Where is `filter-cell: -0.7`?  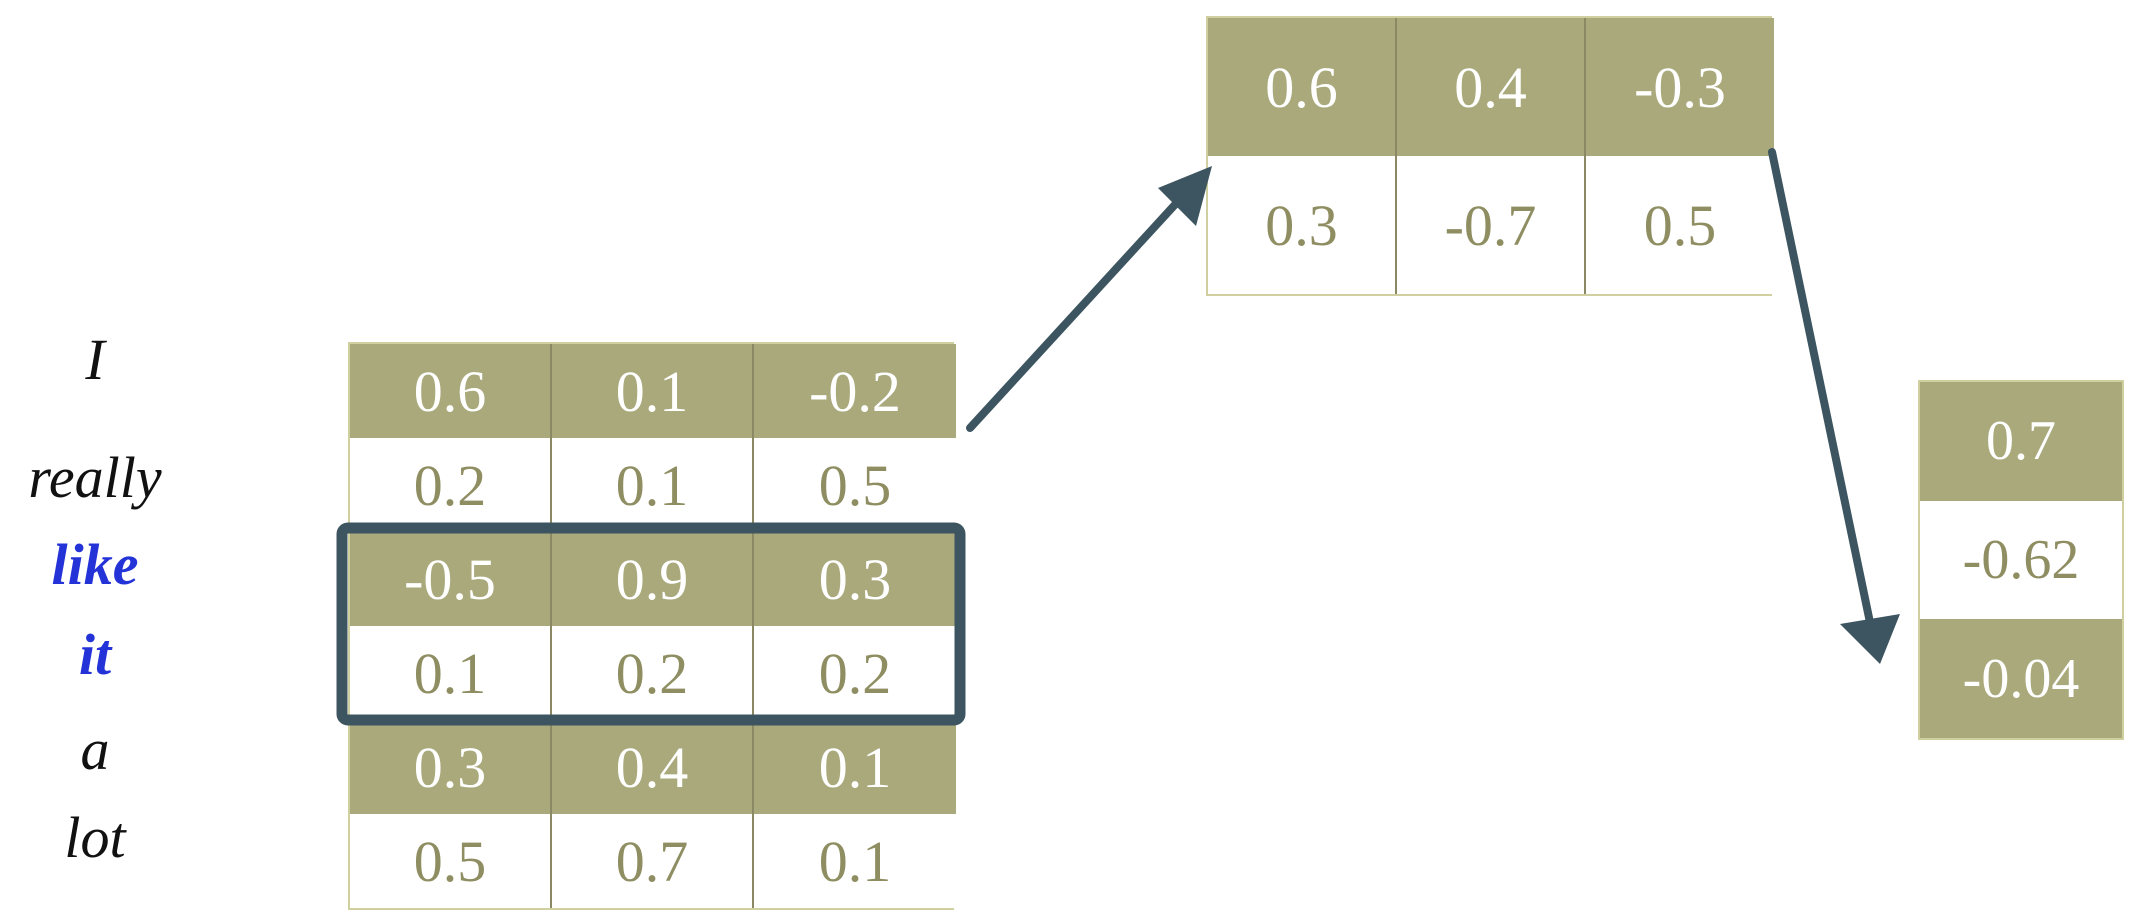 filter-cell: -0.7 is located at coordinates (1491, 225).